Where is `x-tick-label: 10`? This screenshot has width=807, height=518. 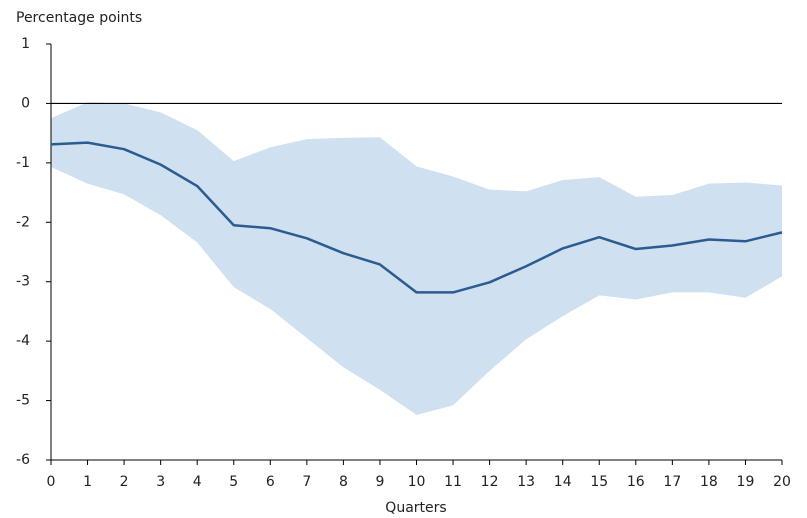
x-tick-label: 10 is located at coordinates (417, 482).